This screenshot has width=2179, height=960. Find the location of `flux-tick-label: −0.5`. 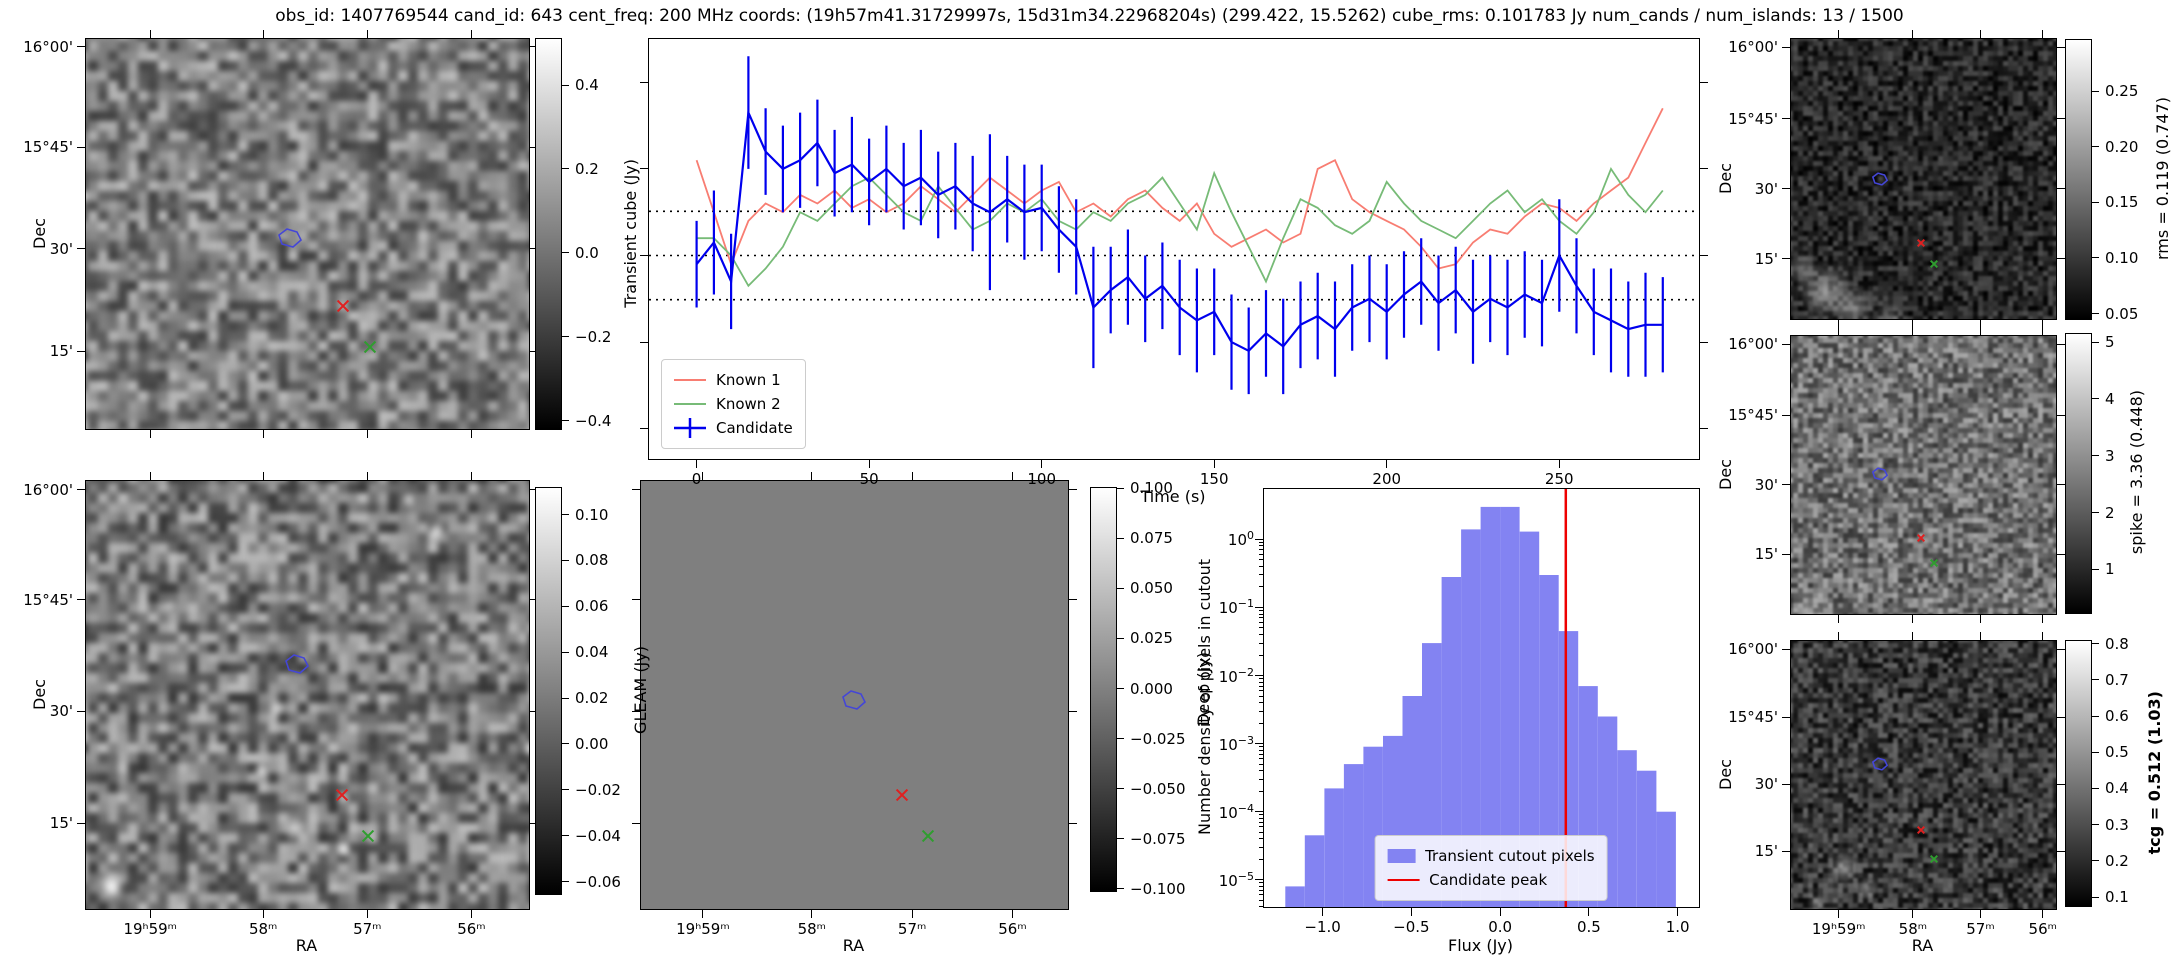

flux-tick-label: −0.5 is located at coordinates (1411, 927).